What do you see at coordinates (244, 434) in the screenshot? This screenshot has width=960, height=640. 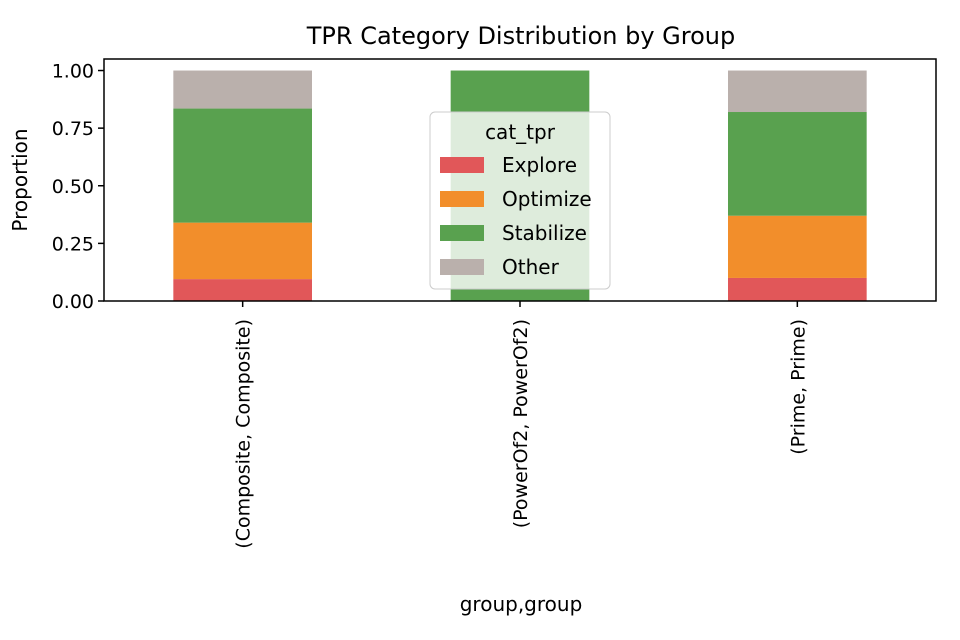 I see `x-tick-label: (Composite, Composite)` at bounding box center [244, 434].